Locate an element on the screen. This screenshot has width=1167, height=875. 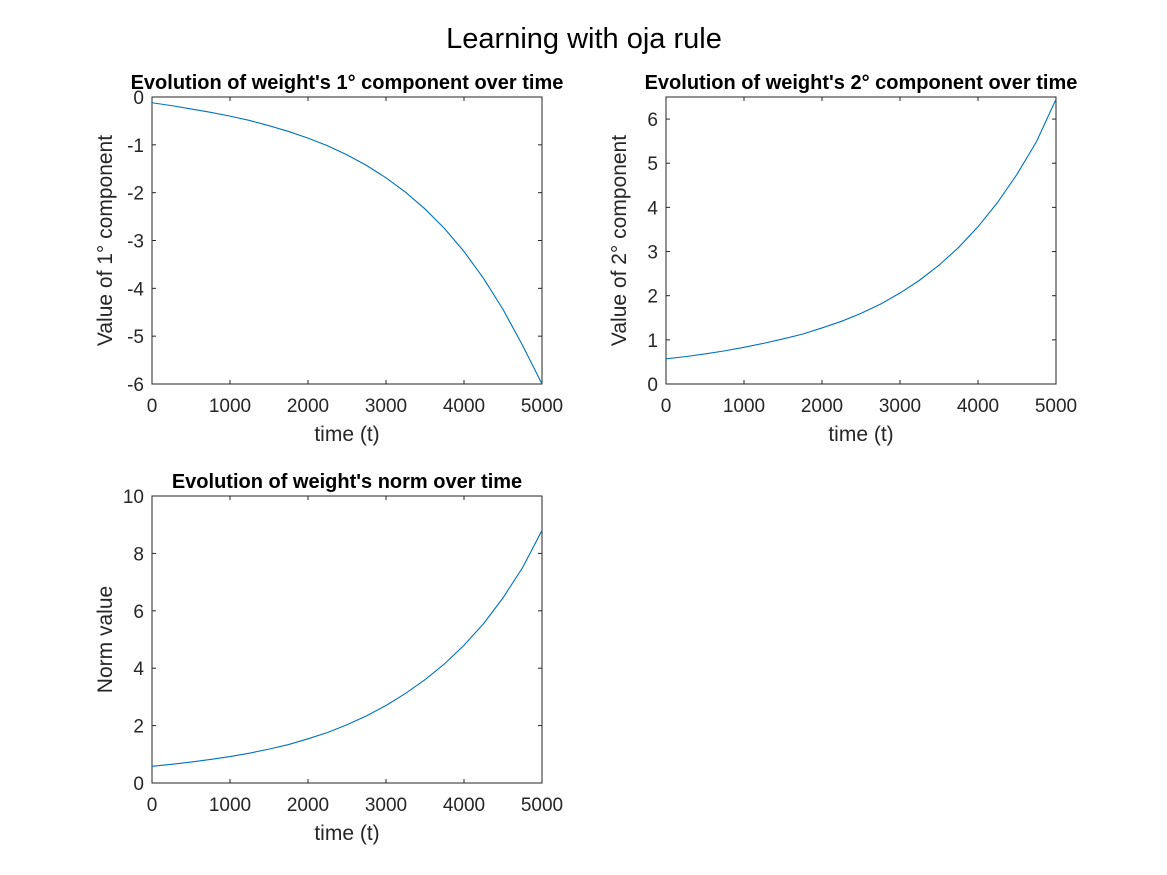
y-tick-label: -4 is located at coordinates (135, 289).